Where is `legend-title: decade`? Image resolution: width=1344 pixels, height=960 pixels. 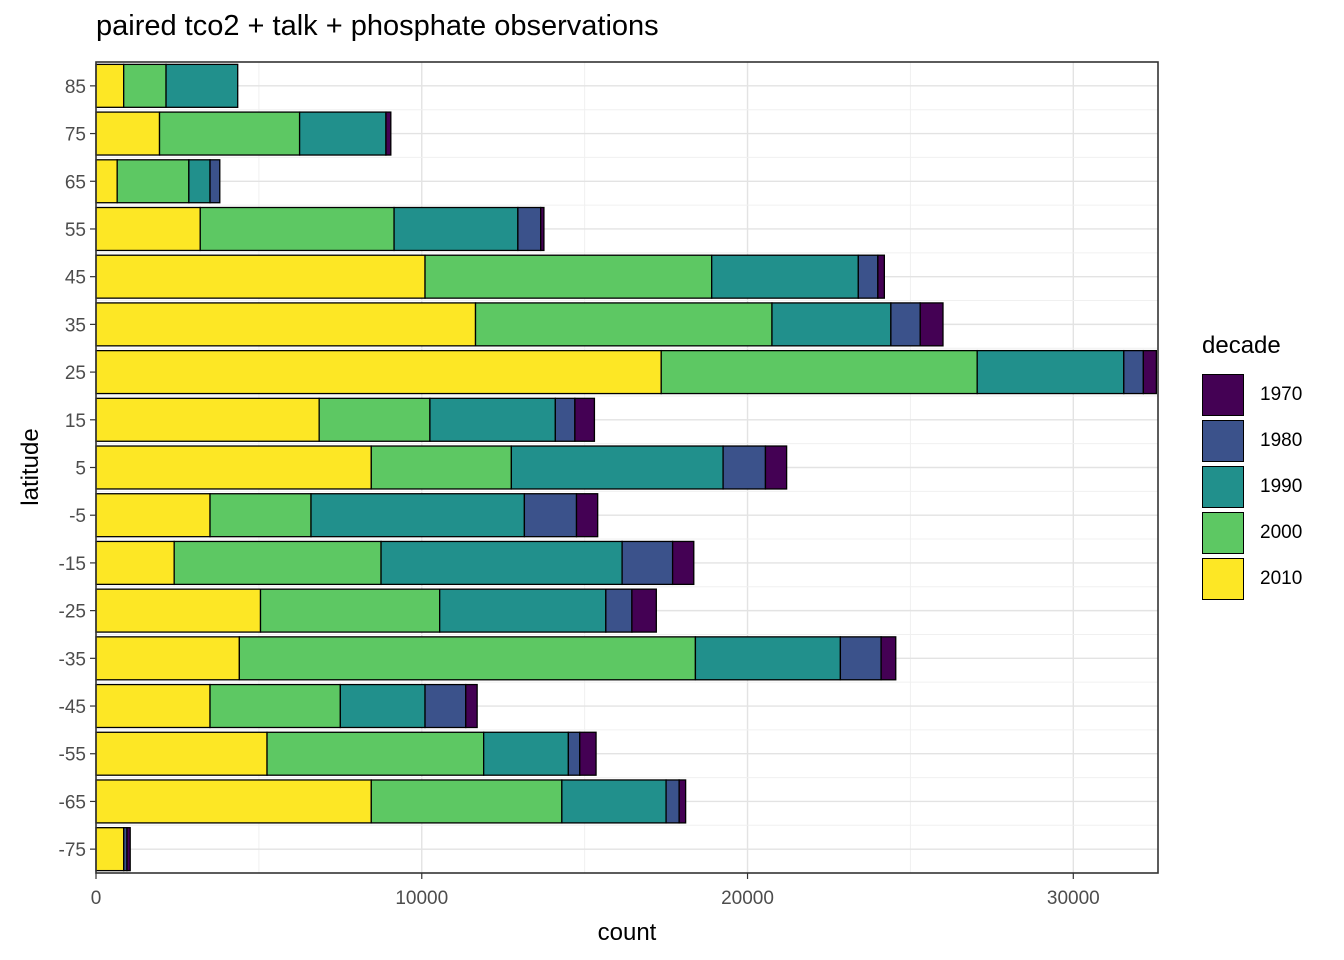
legend-title: decade is located at coordinates (1241, 345).